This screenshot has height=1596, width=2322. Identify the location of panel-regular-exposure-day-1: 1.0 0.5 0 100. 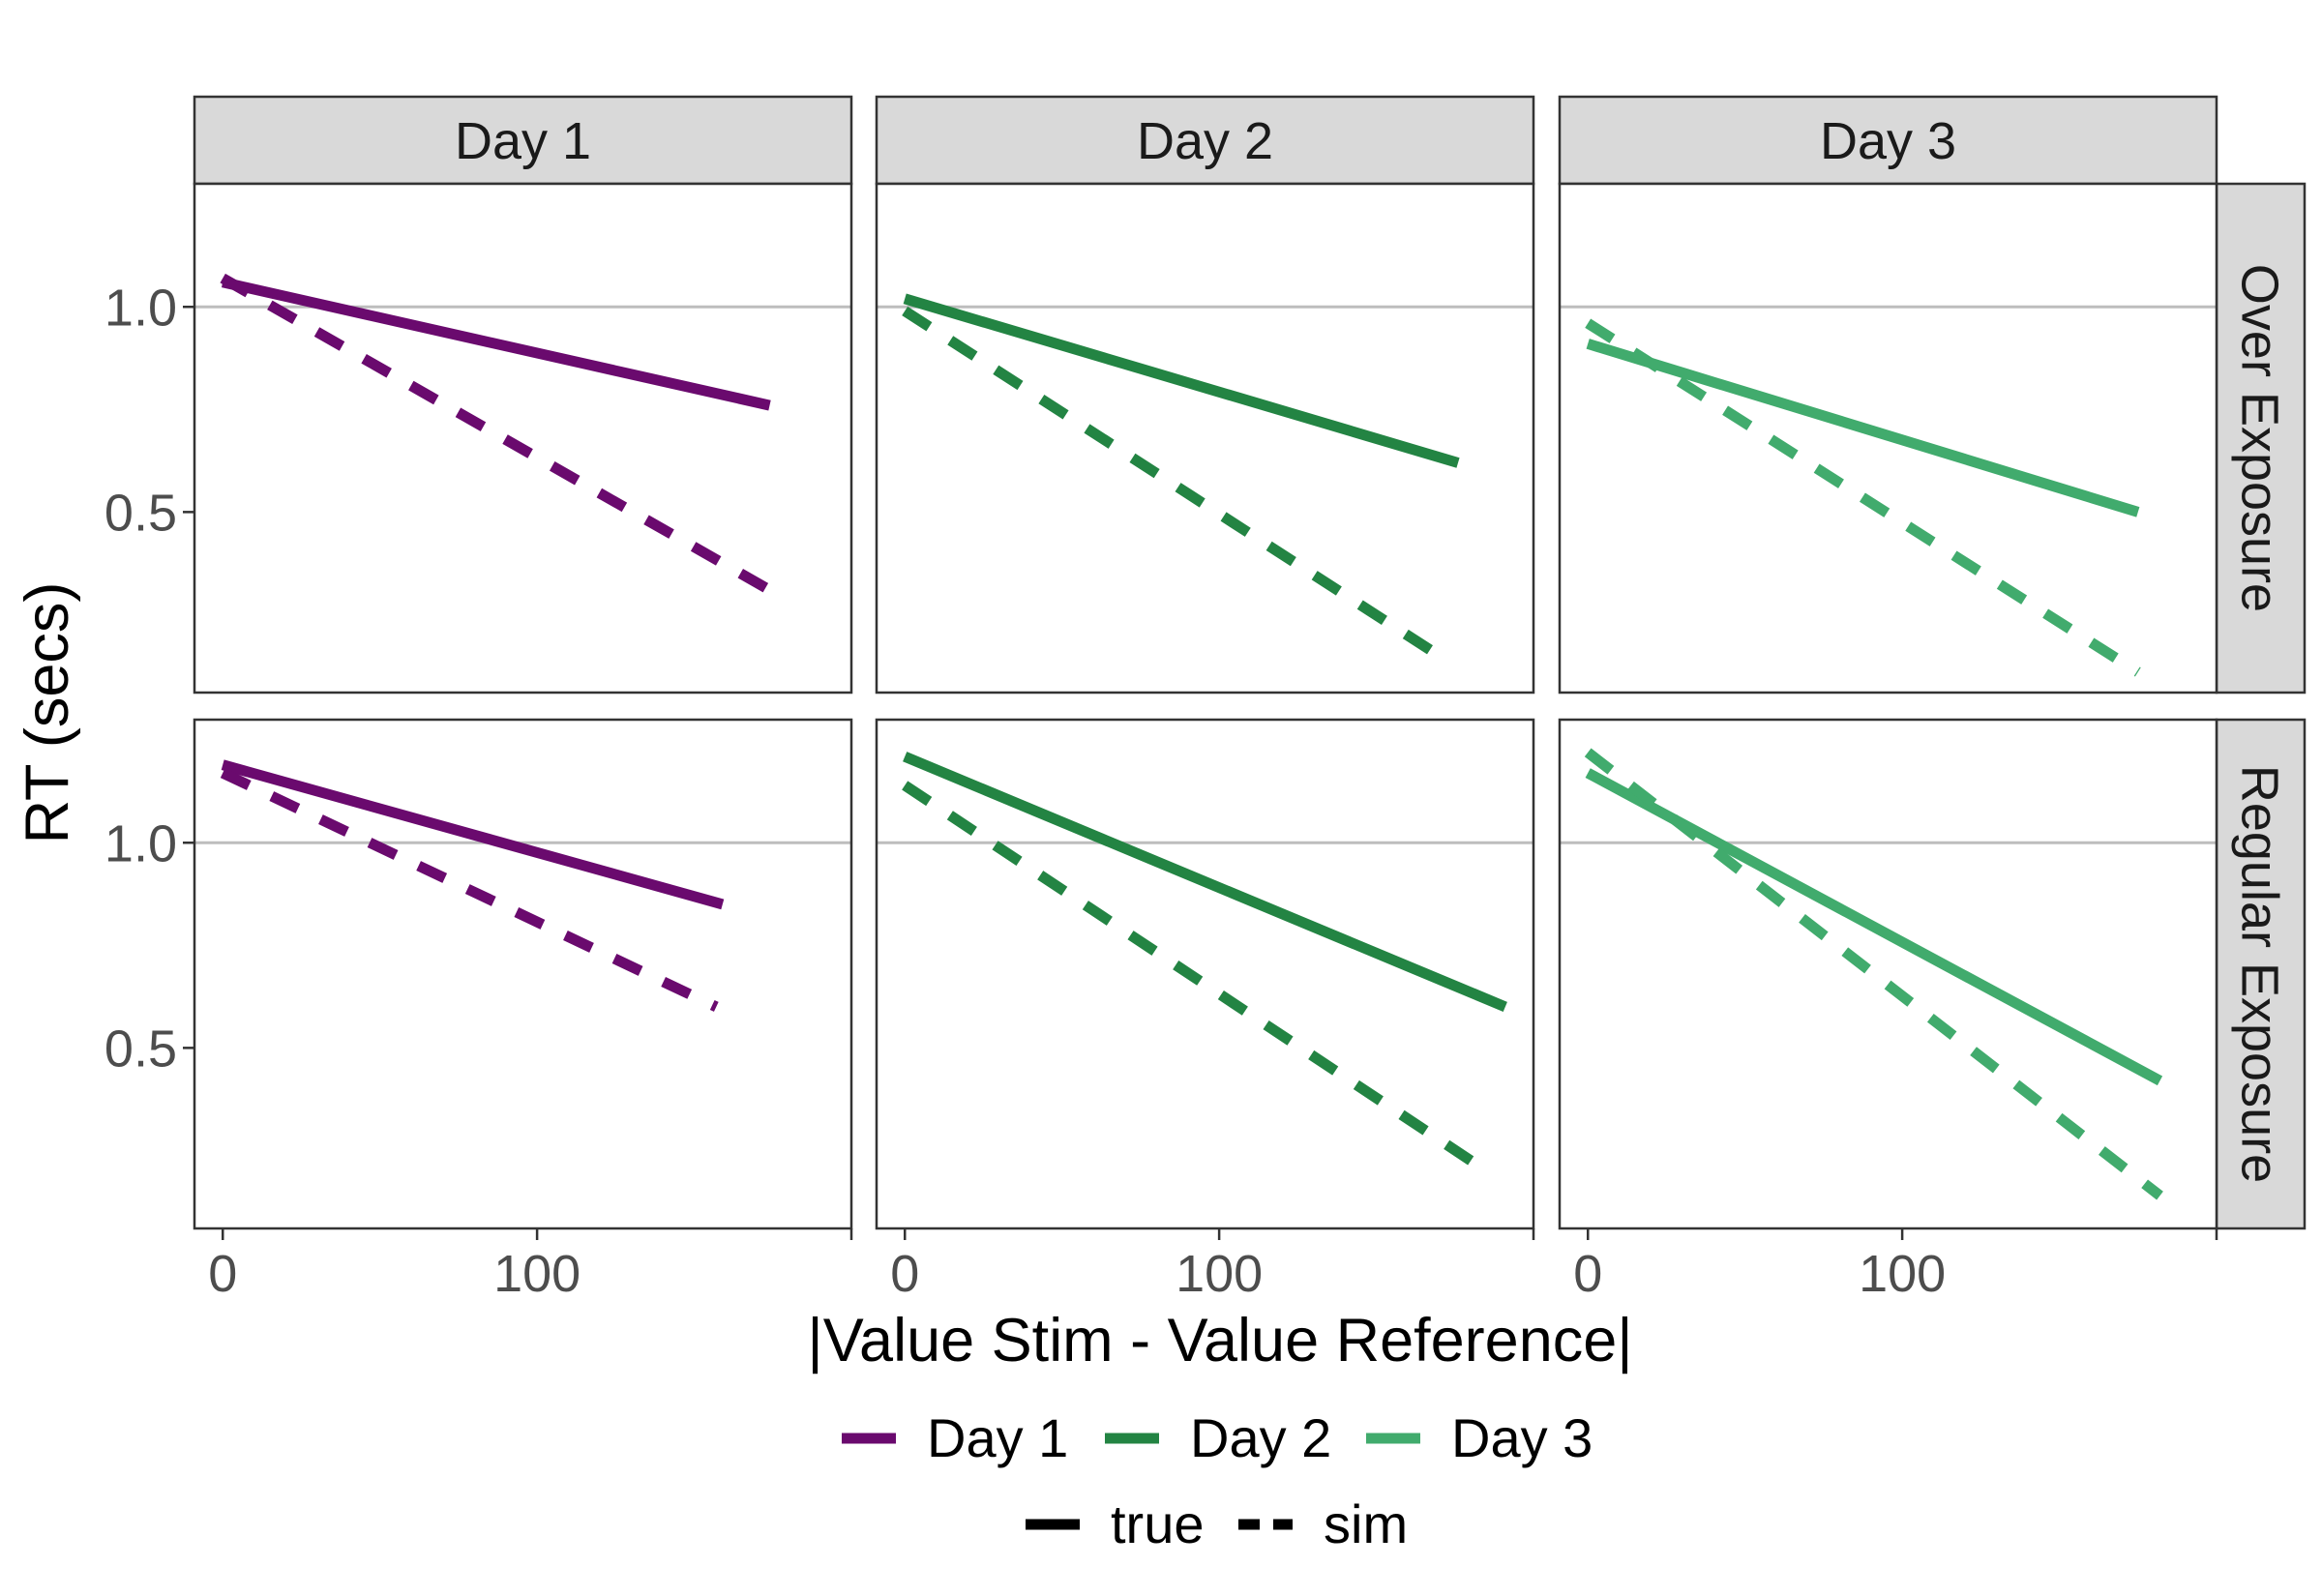
(478, 1010).